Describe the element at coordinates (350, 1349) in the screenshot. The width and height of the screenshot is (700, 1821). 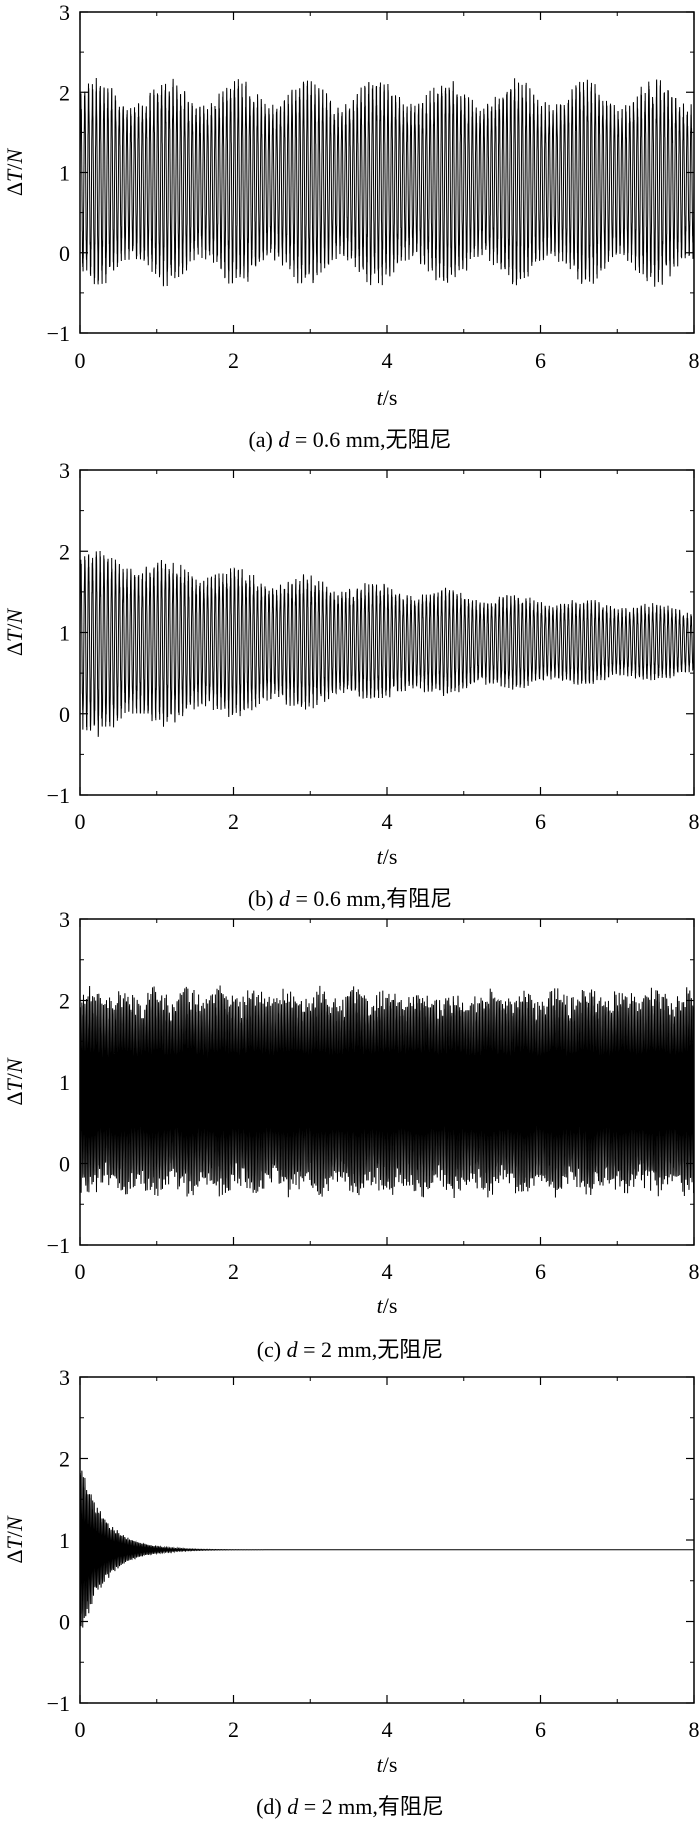
I see `panel-caption: (c) d = 2 mm,无阻尼` at that location.